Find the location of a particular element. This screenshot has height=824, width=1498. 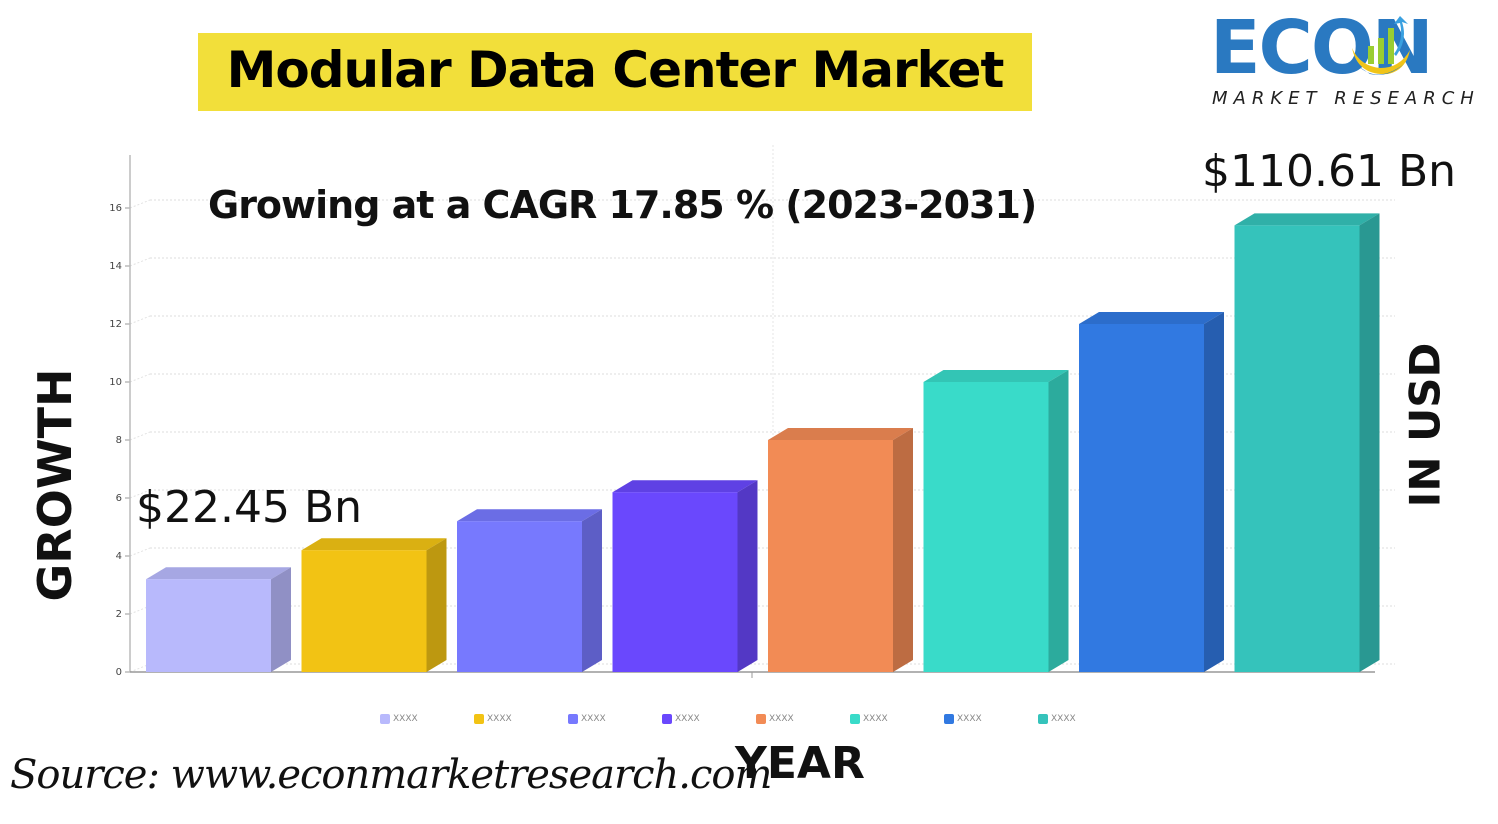

svg-text: 12 is located at coordinates (115, 324).